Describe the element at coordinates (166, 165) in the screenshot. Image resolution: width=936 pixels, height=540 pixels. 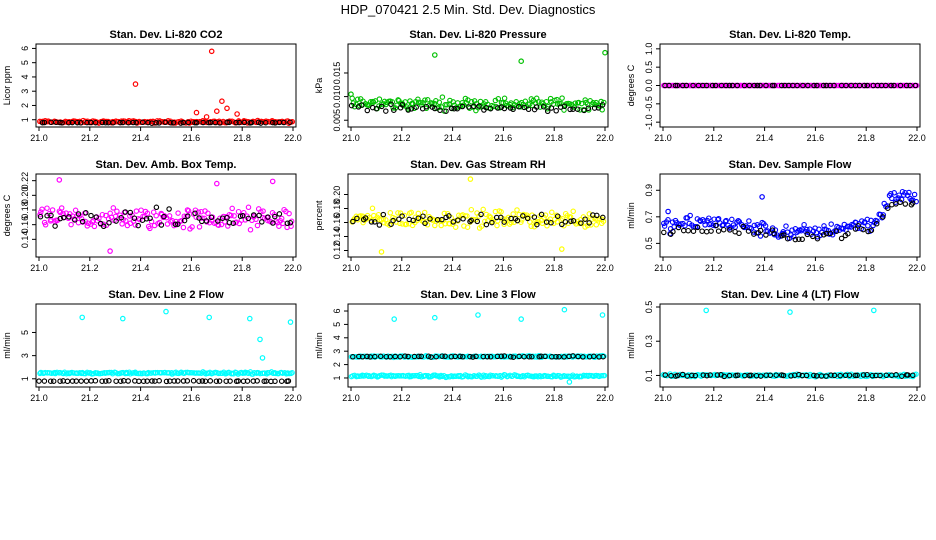
I see `chart-title: Stan. Dev. Amb. Box Temp.` at that location.